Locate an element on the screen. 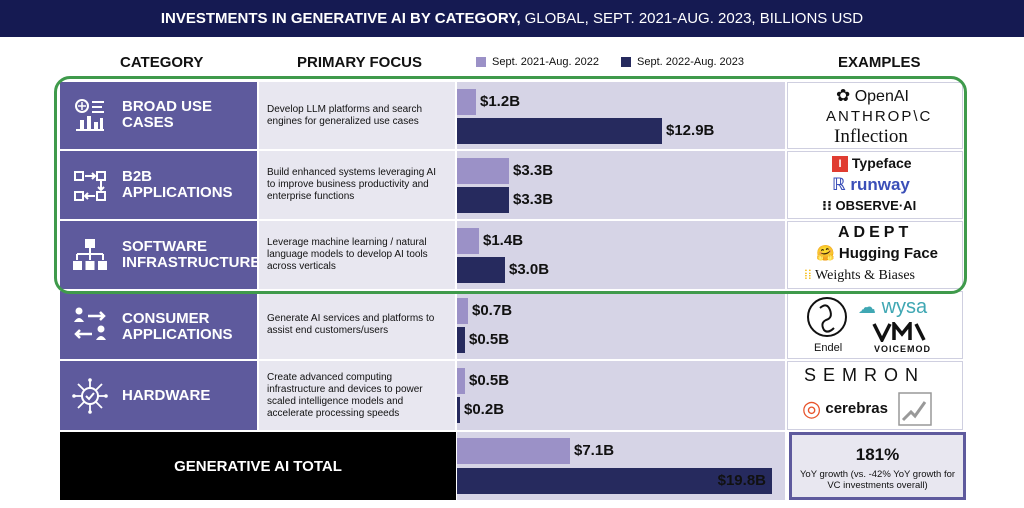 The image size is (1024, 508). network-hierarchy-icon is located at coordinates (90, 254).